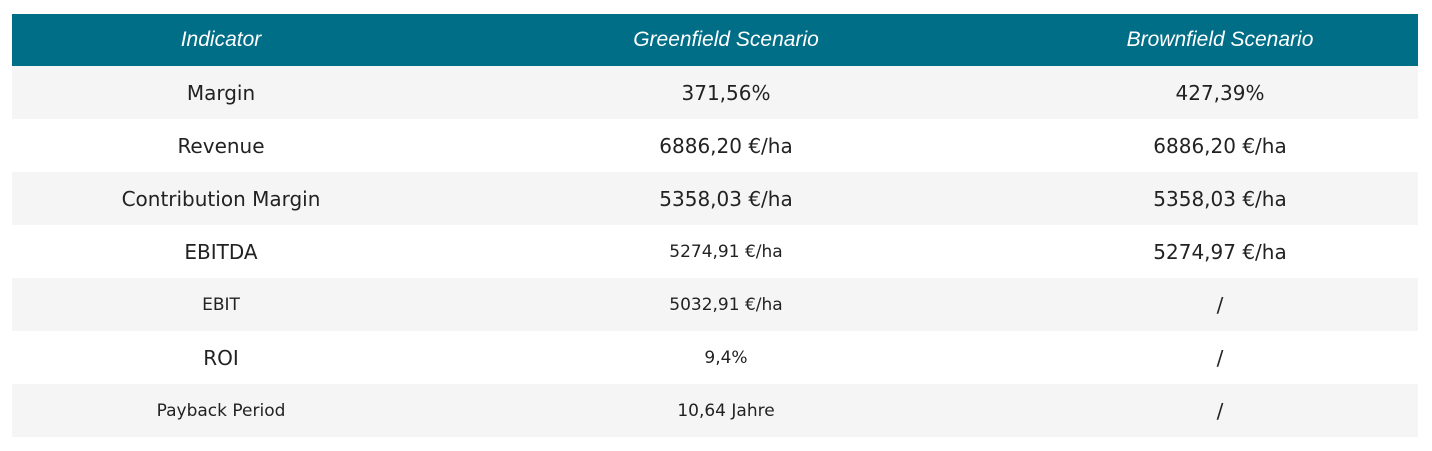  What do you see at coordinates (726, 251) in the screenshot?
I see `cell: 5274,91 €/ha` at bounding box center [726, 251].